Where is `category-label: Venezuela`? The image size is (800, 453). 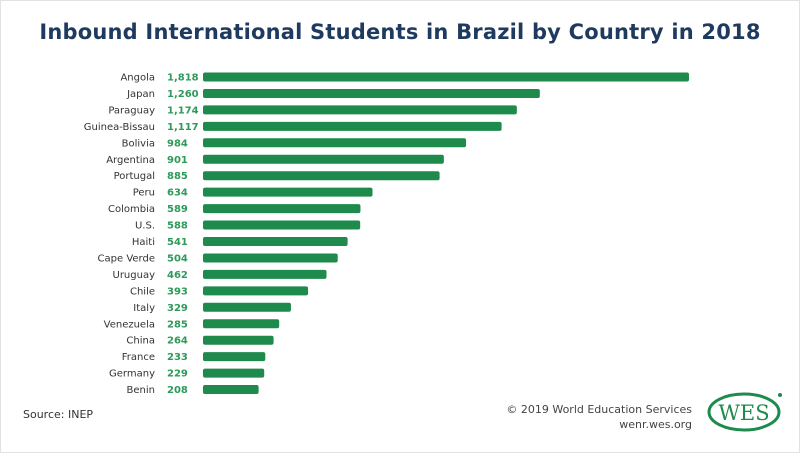 category-label: Venezuela is located at coordinates (129, 324).